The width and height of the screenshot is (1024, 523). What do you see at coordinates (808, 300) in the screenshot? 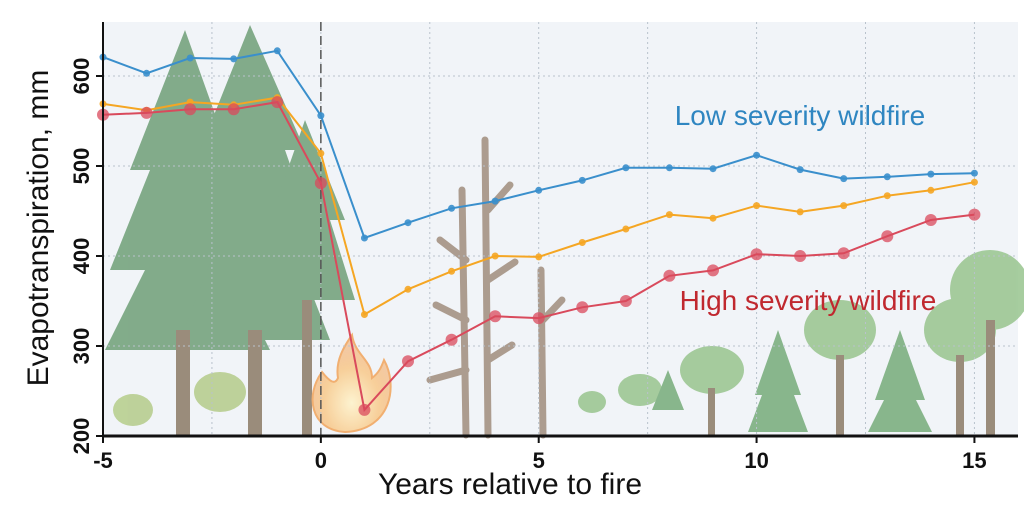
I see `annotation-high-severity: High severity wildfire` at bounding box center [808, 300].